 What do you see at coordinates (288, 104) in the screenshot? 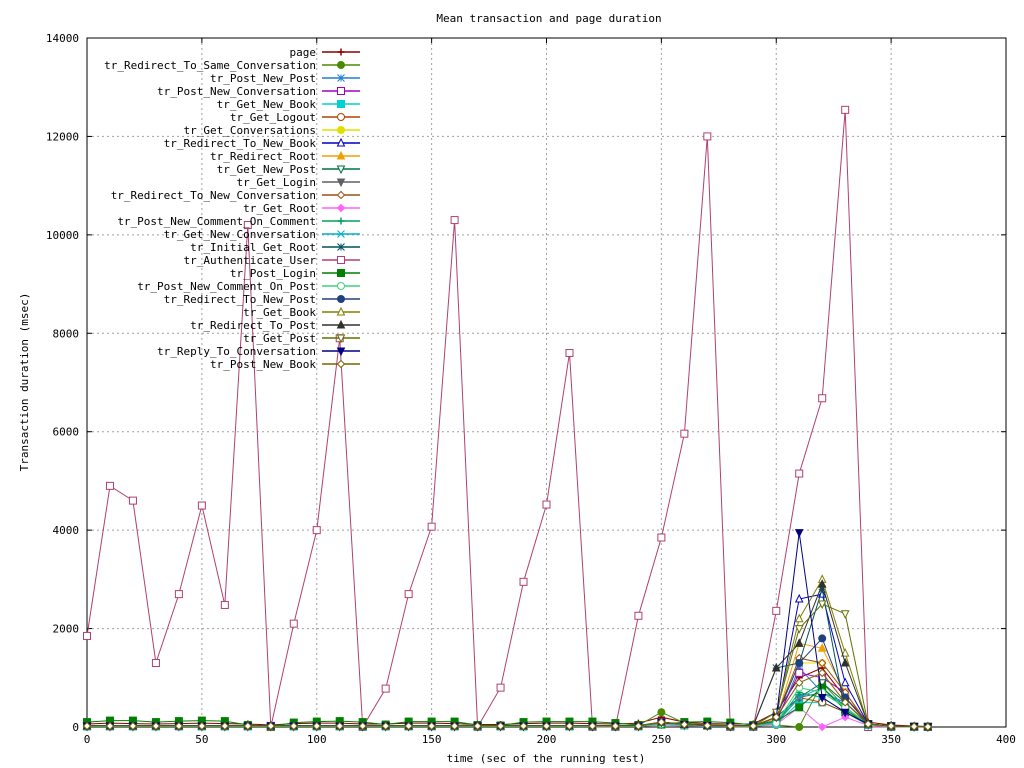
I see `legend-item: tr_Get_New_Book` at bounding box center [288, 104].